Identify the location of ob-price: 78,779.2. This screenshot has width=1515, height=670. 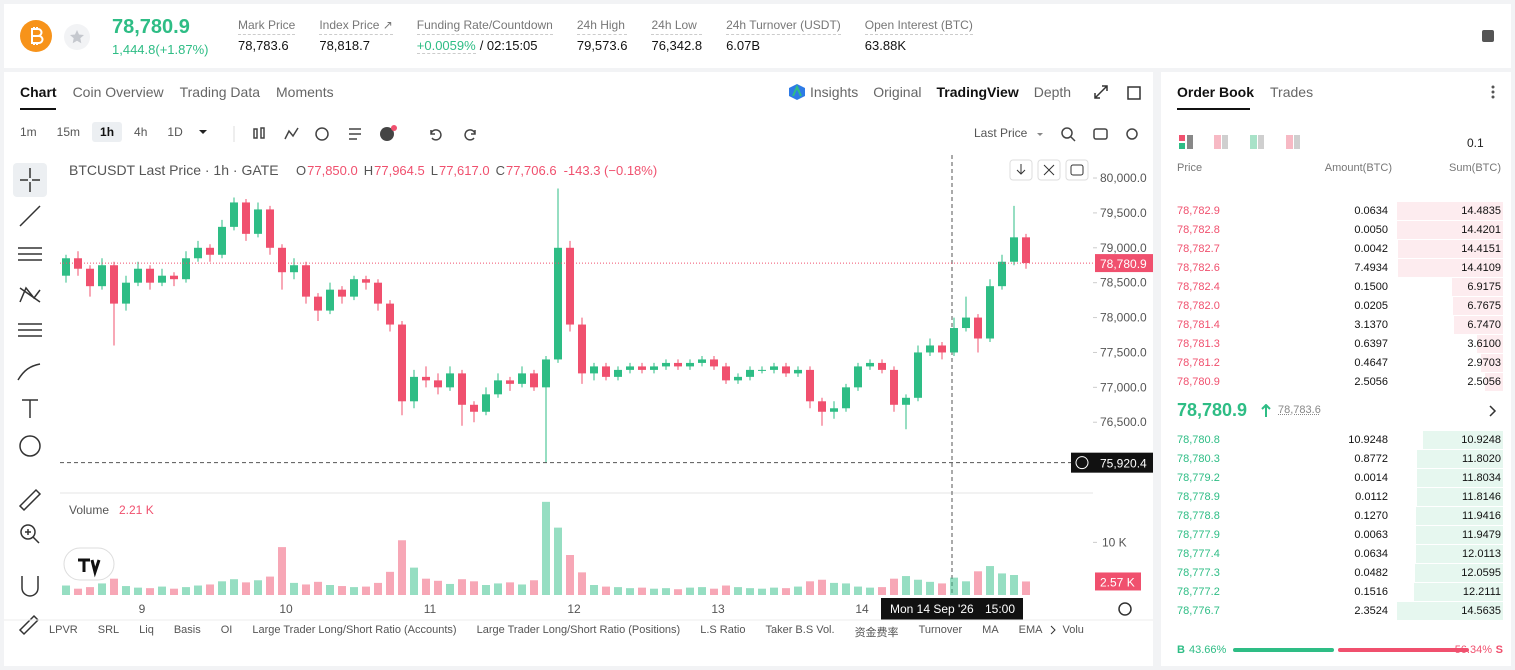
(1198, 478).